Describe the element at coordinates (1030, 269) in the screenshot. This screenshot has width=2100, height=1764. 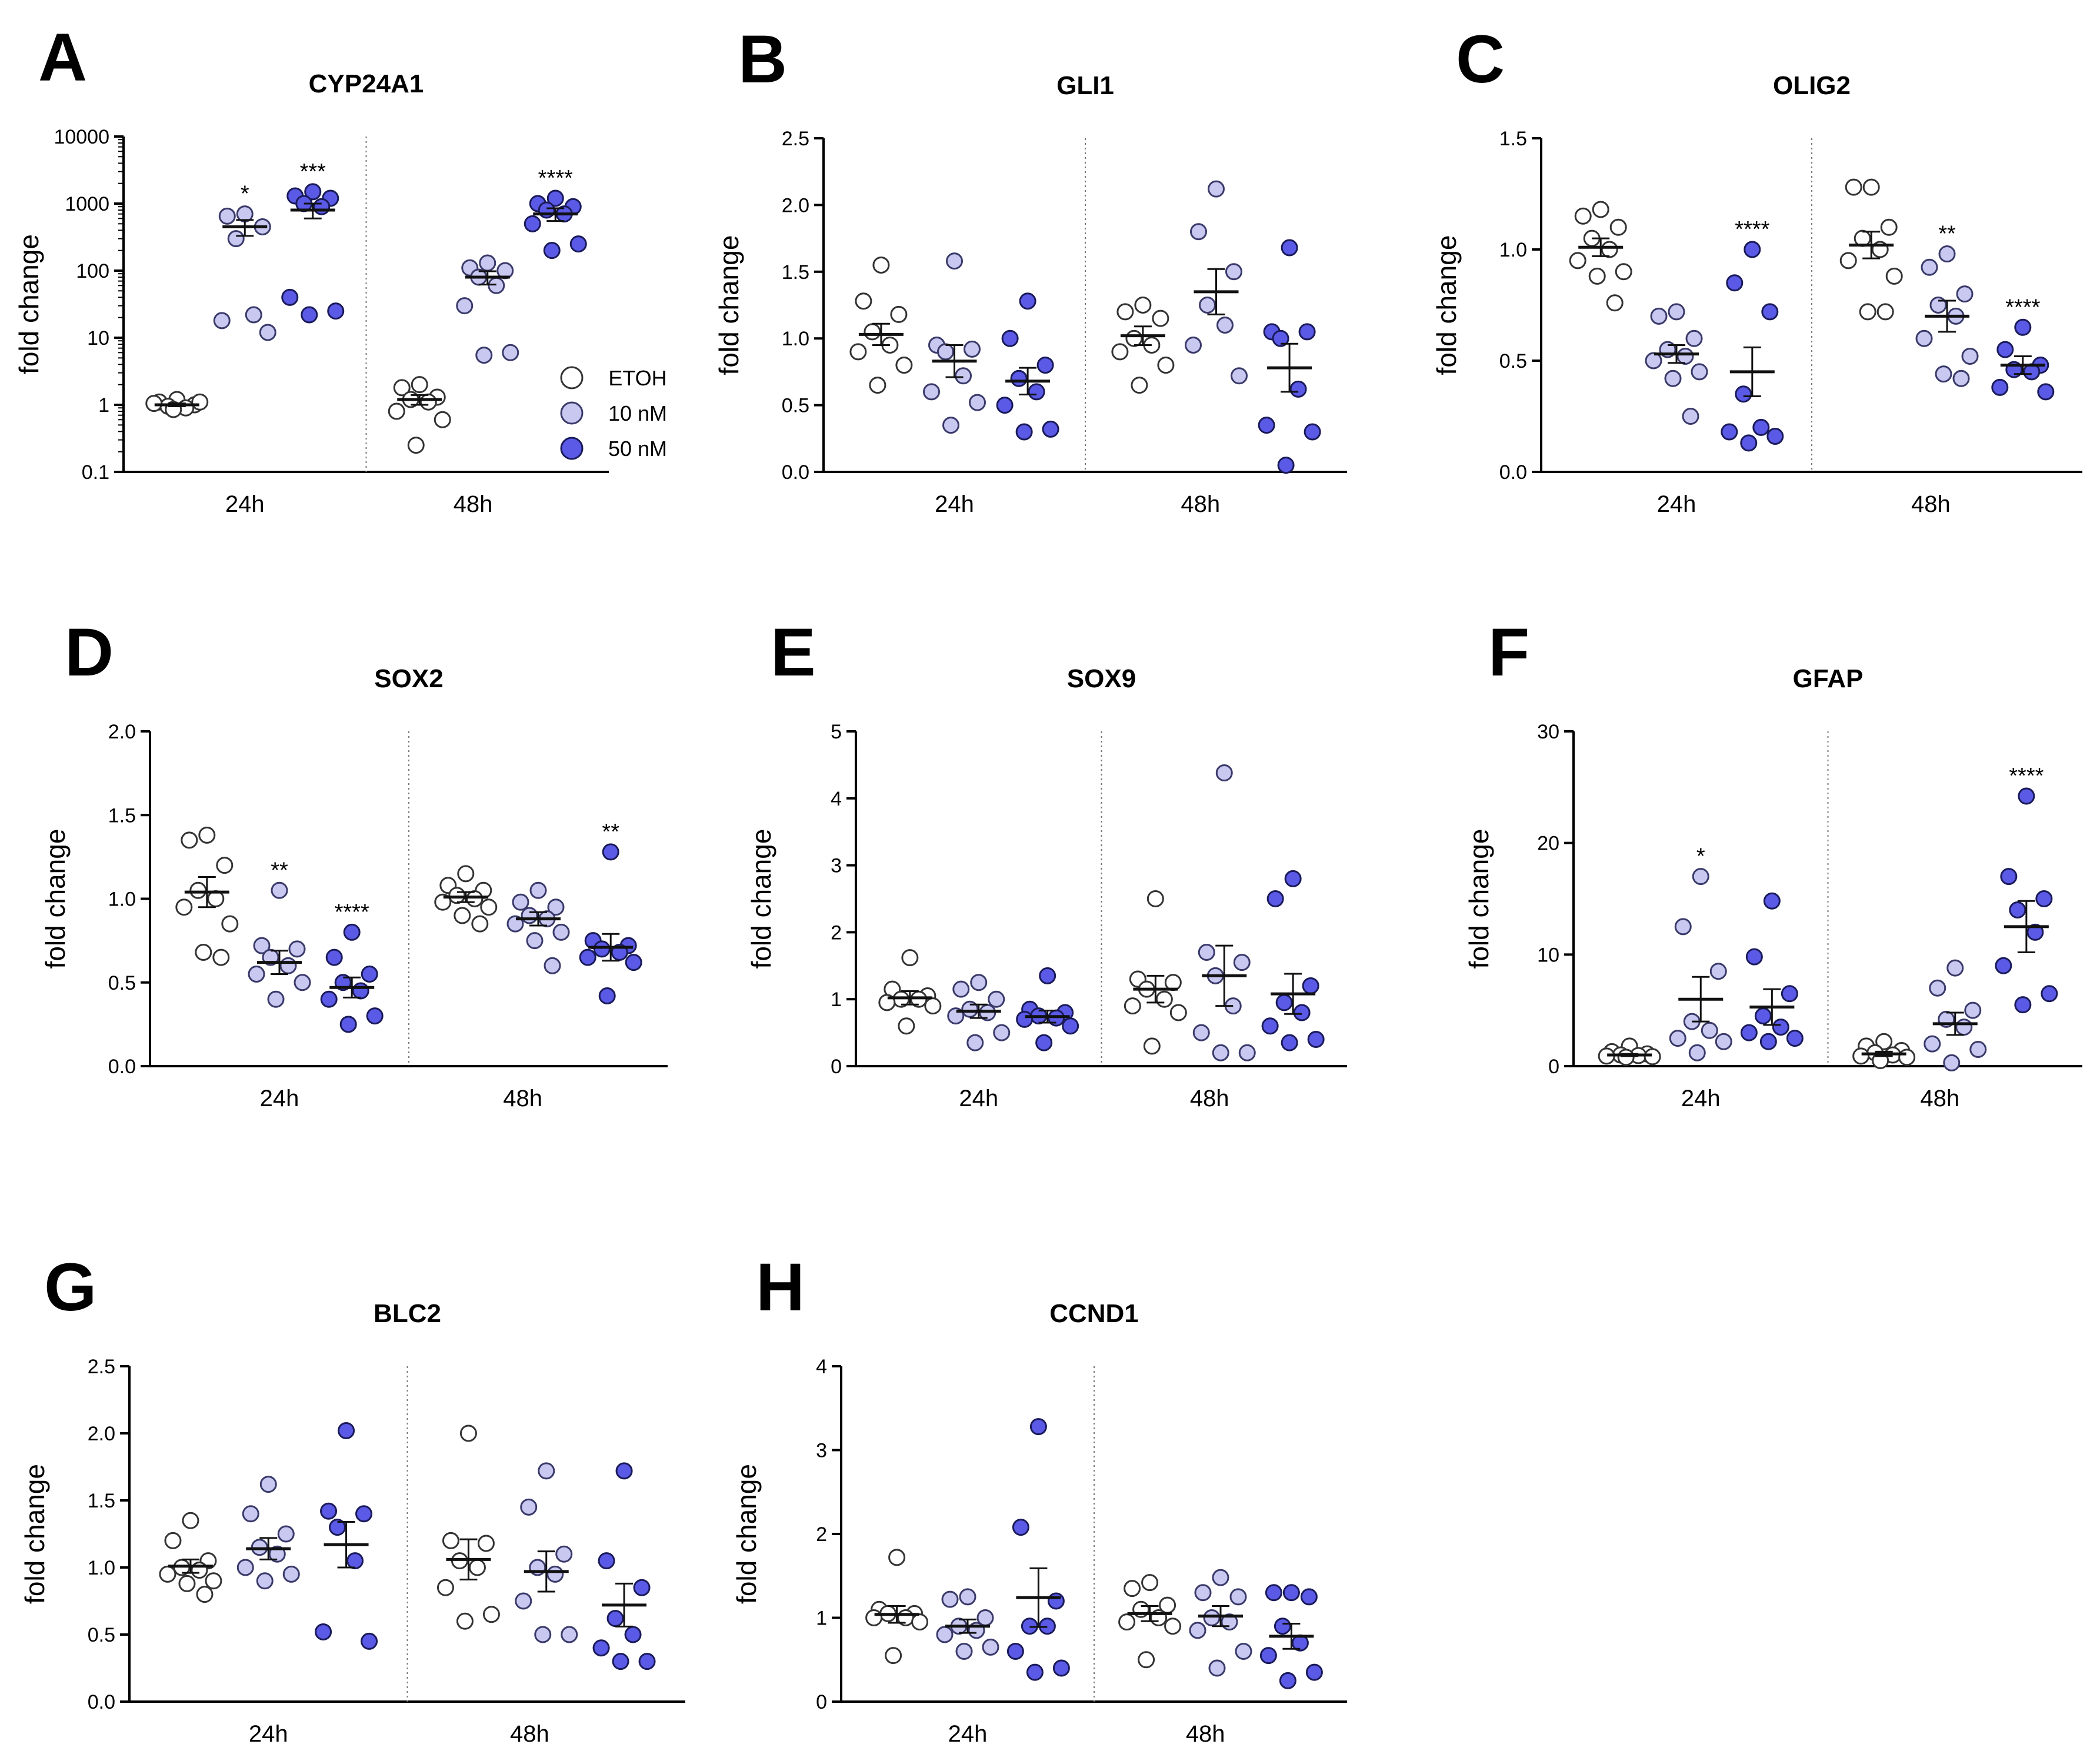
I see `panel-b: B GLI1 fold change 0.0 0.5 1.0 1.5 2.0 2.5 24h 48h` at that location.